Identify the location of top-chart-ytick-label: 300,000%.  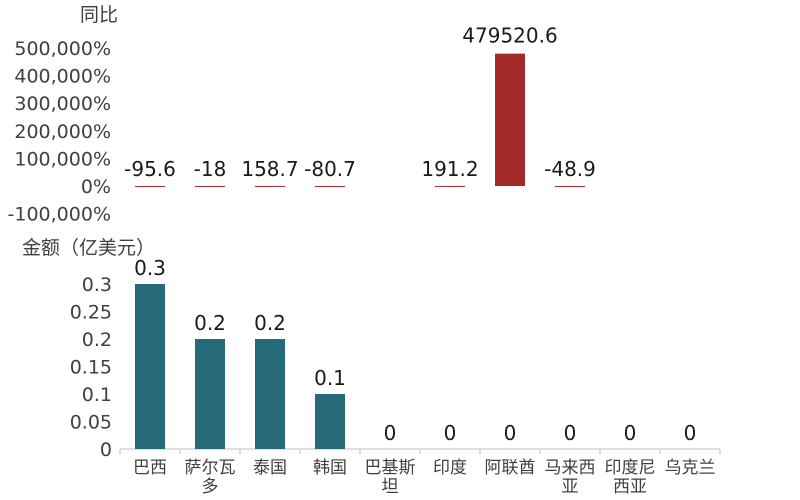
(62, 104).